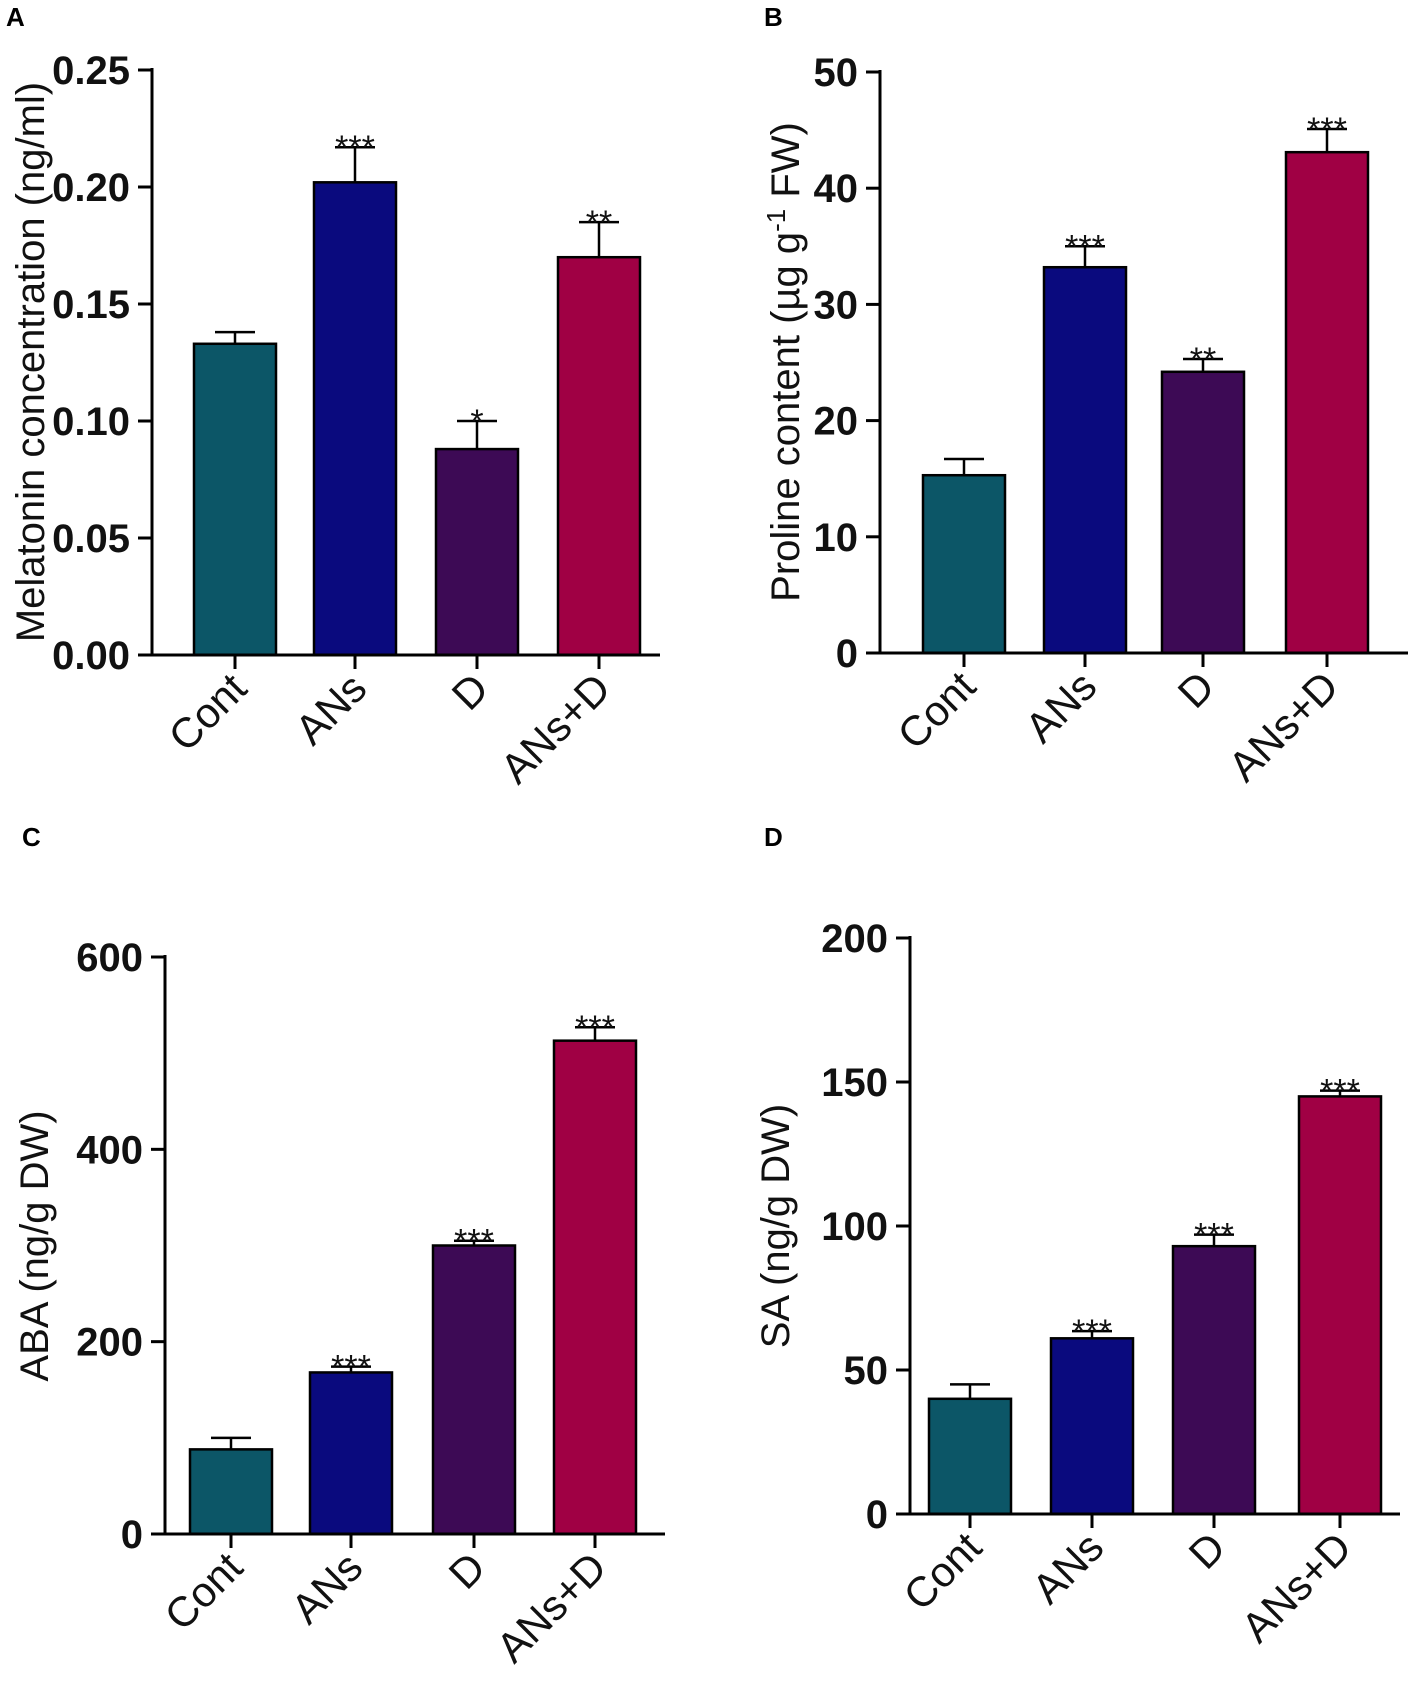 The image size is (1417, 1695). What do you see at coordinates (91, 422) in the screenshot?
I see `y-tick-label: 0.10` at bounding box center [91, 422].